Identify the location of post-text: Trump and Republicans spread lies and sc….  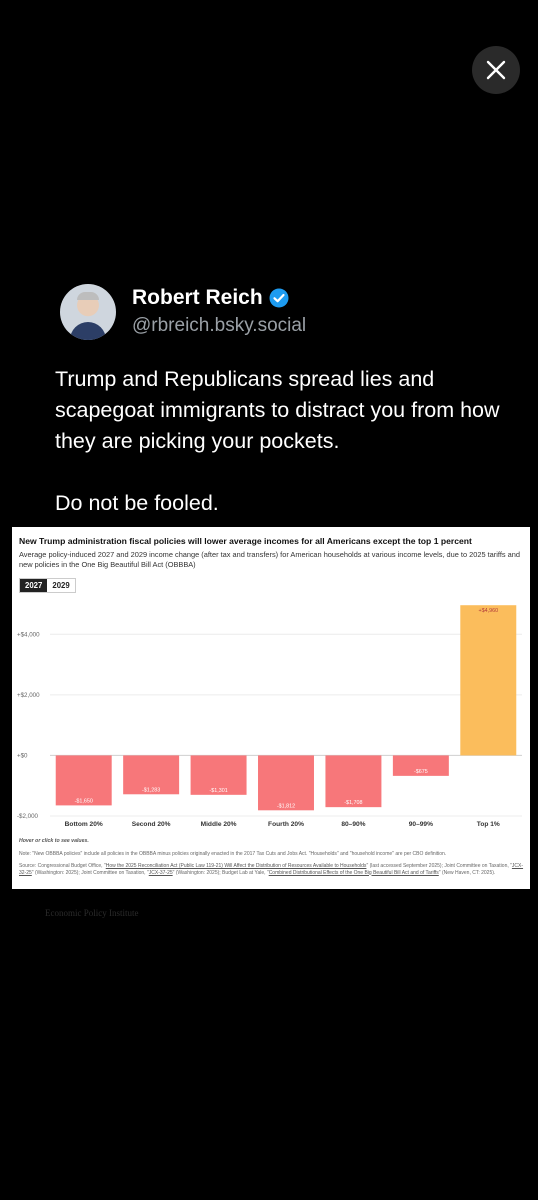
(290, 441).